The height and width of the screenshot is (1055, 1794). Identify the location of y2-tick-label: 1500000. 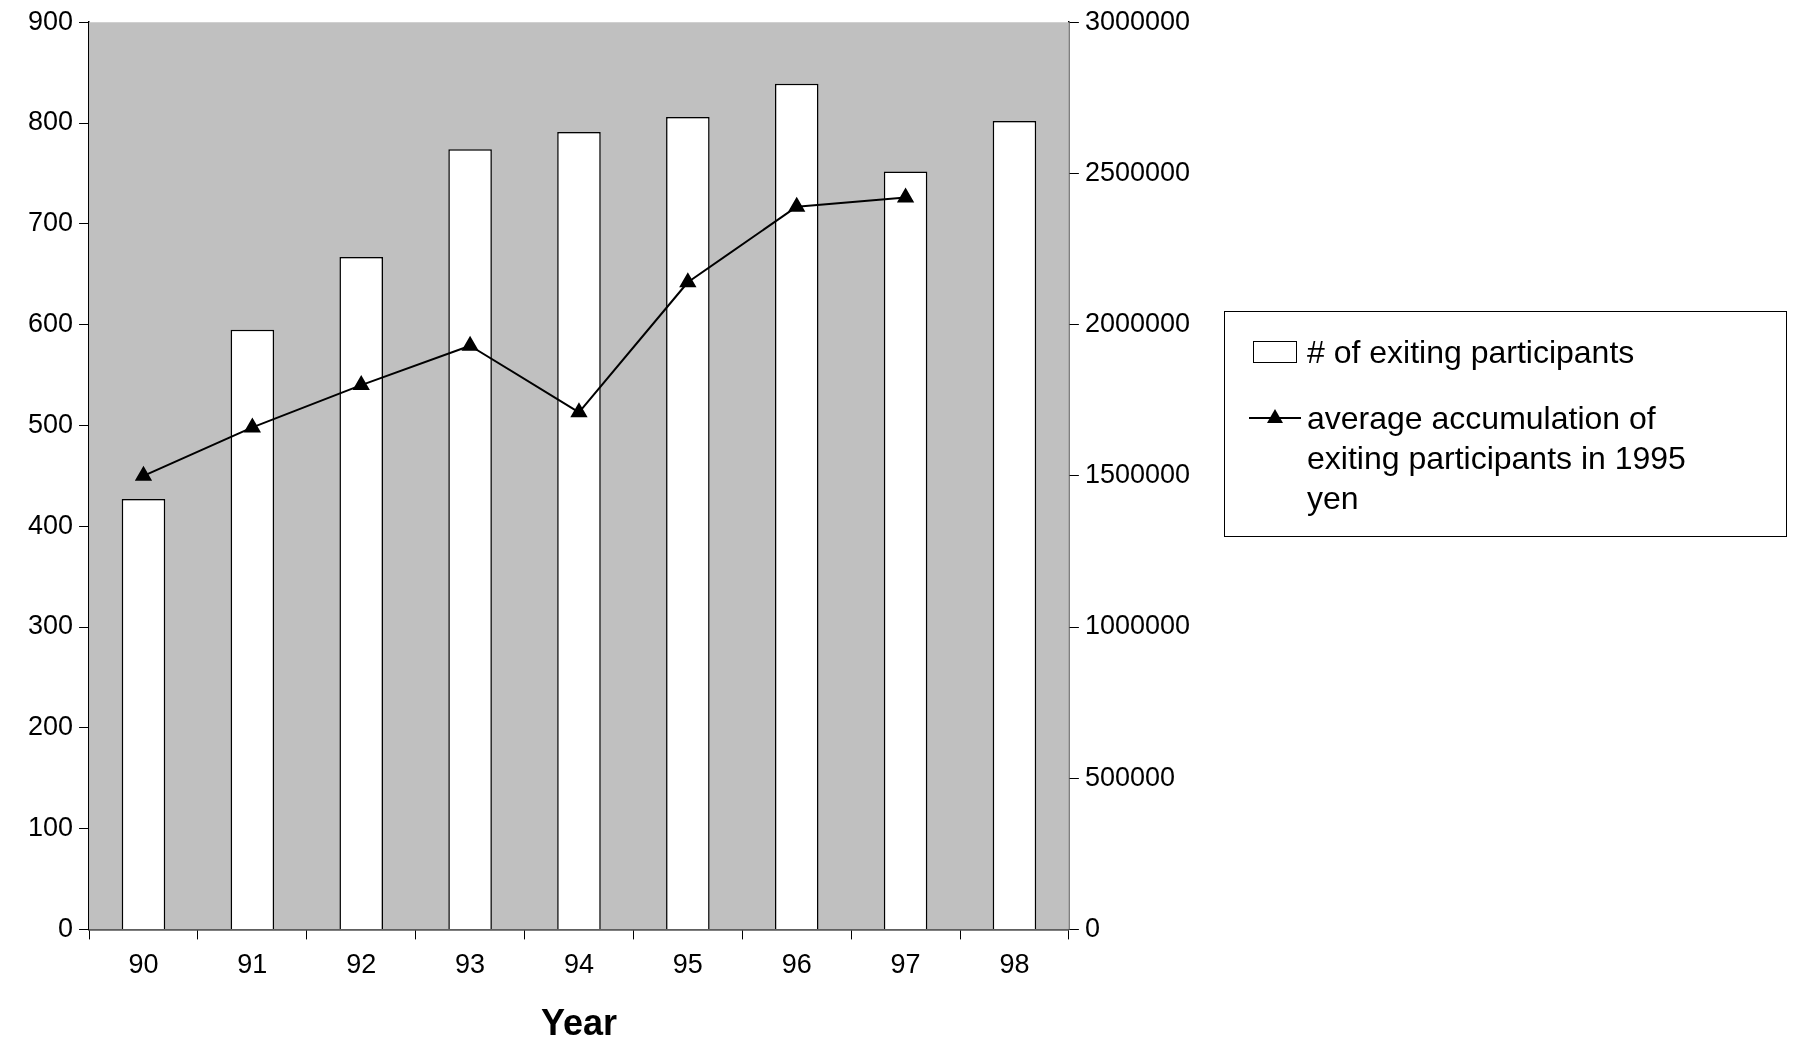
(1137, 474).